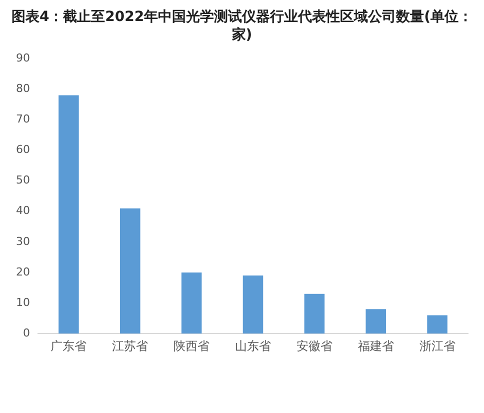 This screenshot has height=413, width=484. Describe the element at coordinates (68, 345) in the screenshot. I see `x-tick-label: 广东省` at that location.